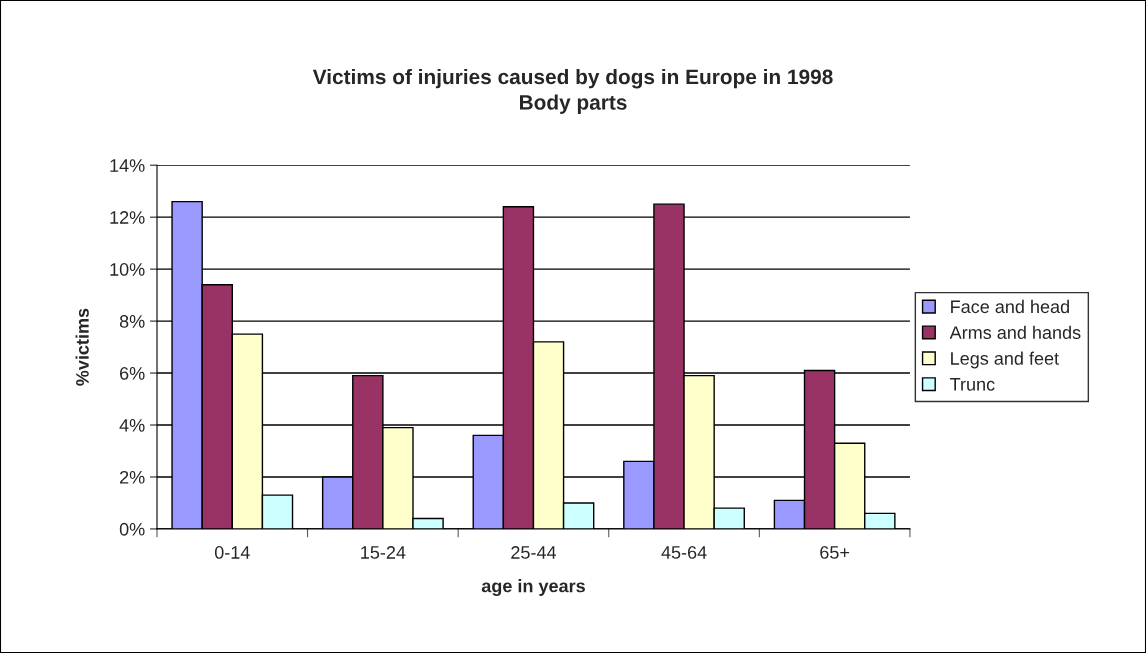  I want to click on legend-label: Trunc, so click(972, 384).